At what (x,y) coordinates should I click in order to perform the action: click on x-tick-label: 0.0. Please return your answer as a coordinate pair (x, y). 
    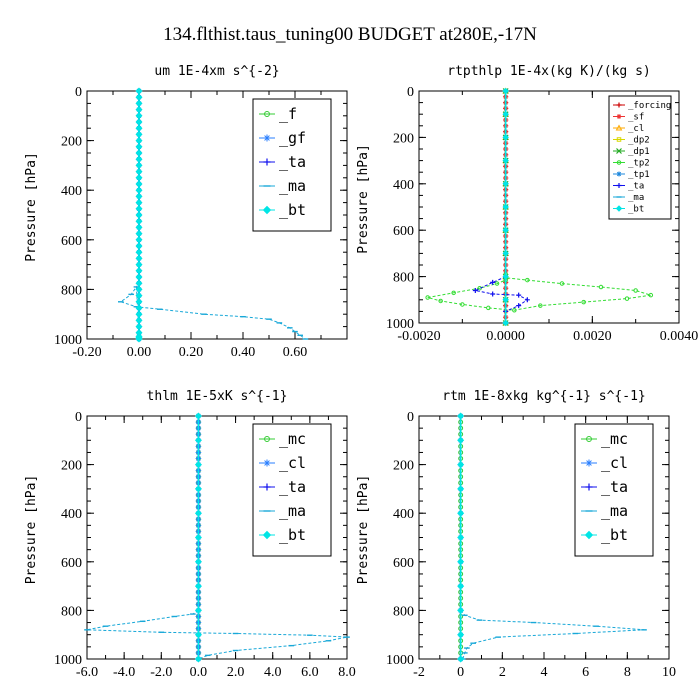
    Looking at the image, I should click on (199, 672).